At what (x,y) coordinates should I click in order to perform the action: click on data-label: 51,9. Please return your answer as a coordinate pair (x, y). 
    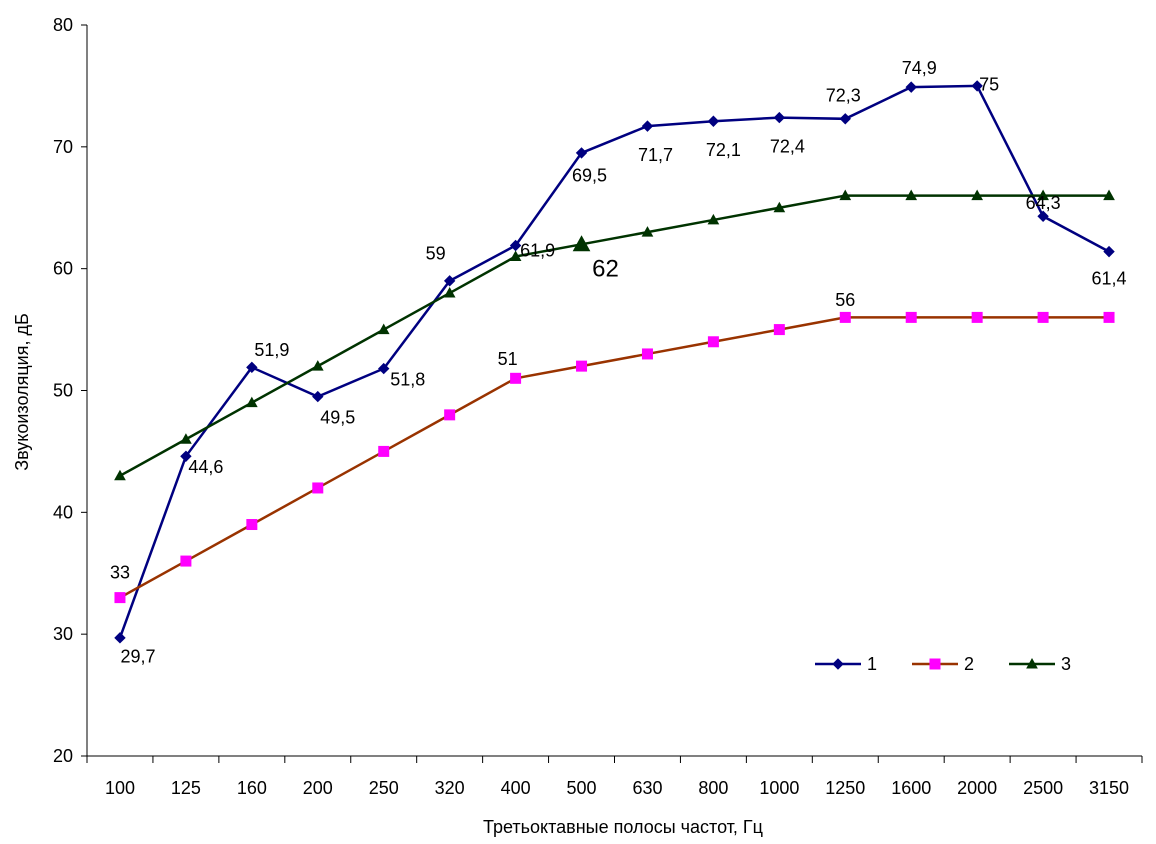
    Looking at the image, I should click on (271, 350).